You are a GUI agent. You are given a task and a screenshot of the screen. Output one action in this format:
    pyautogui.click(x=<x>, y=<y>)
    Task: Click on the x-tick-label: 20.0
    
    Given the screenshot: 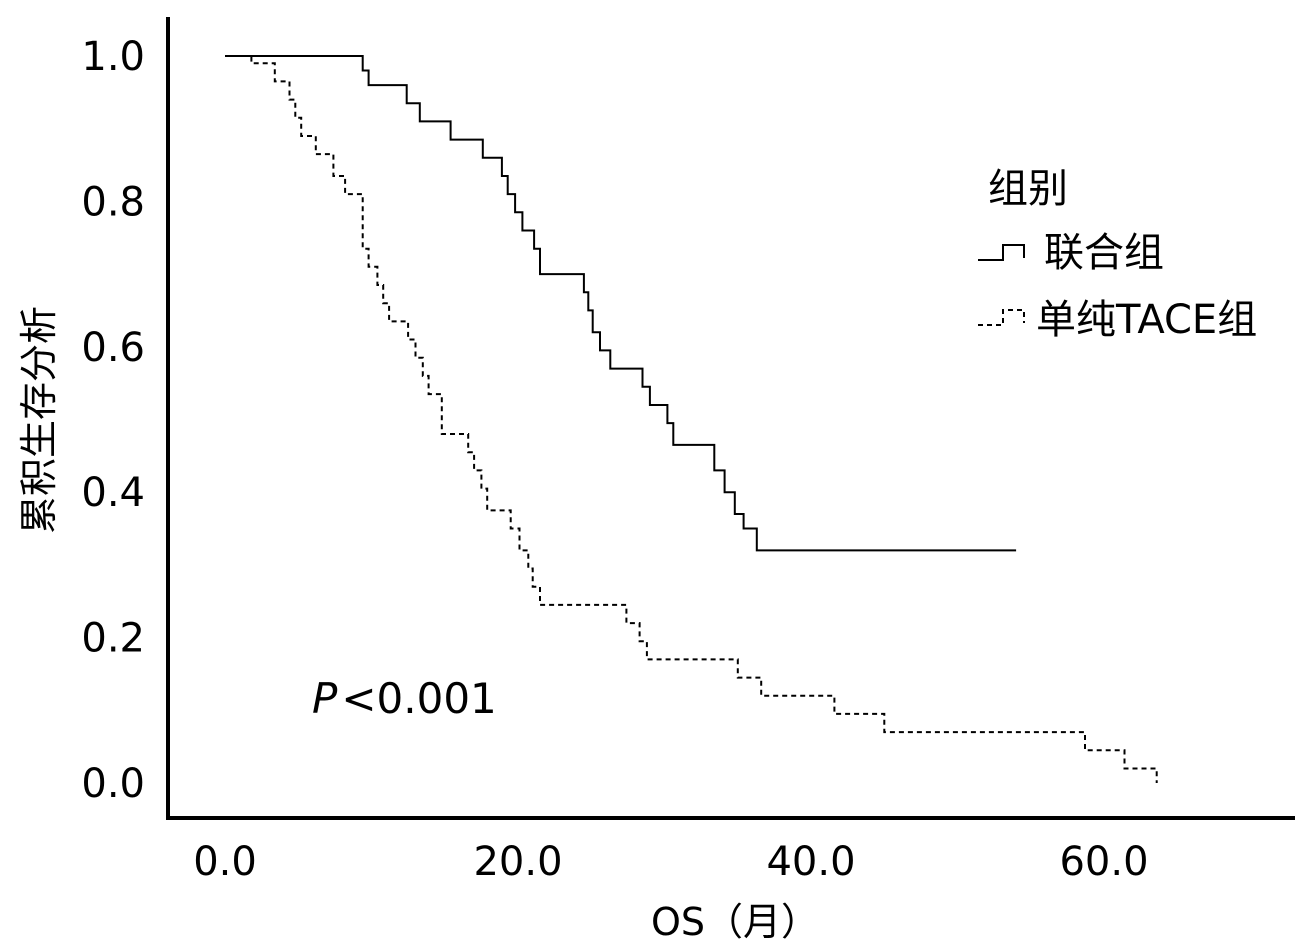 What is the action you would take?
    pyautogui.click(x=517, y=862)
    